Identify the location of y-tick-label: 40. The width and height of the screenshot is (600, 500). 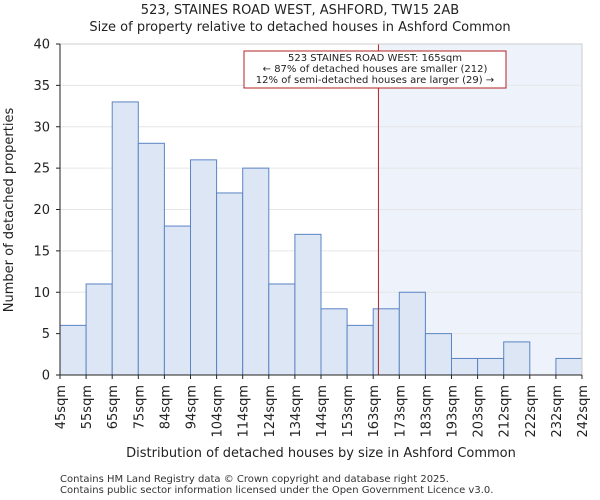
(41, 45).